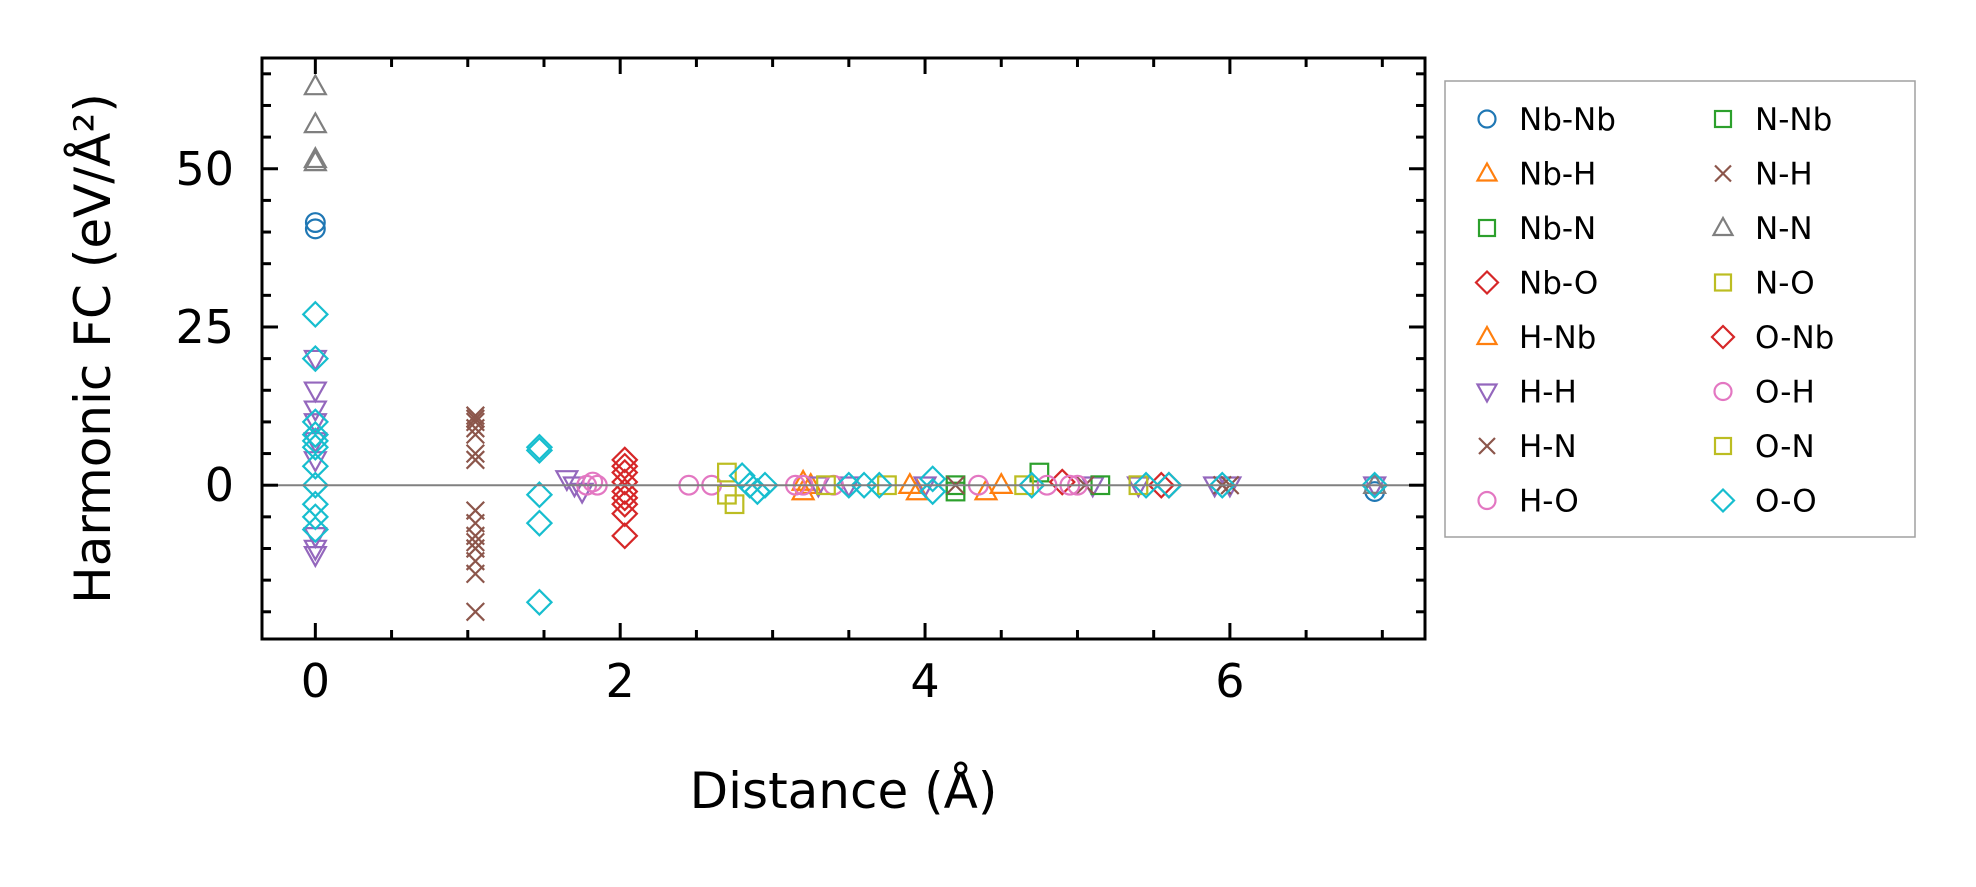 This screenshot has height=887, width=1976. I want to click on legend-entry: H-O, so click(1528, 502).